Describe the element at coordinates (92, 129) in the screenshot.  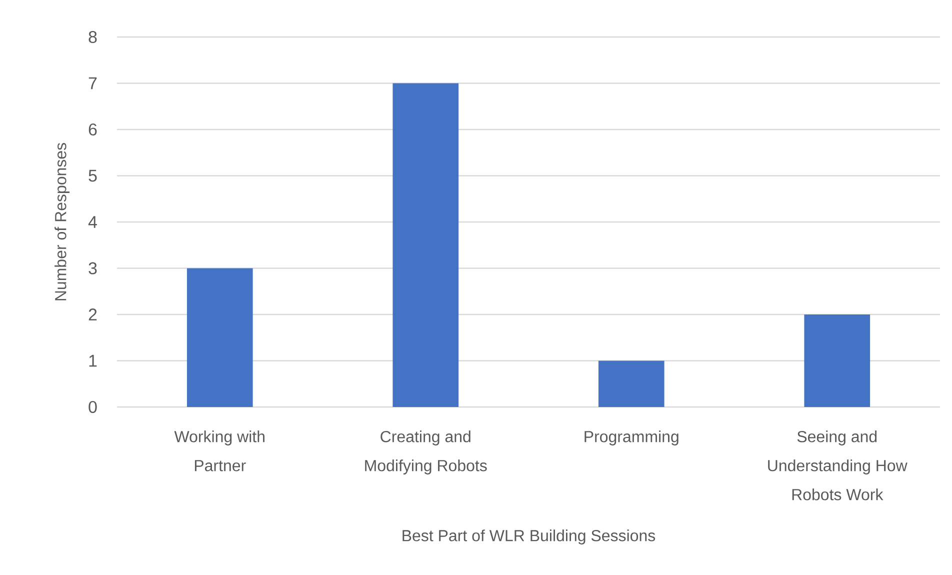
I see `y-tick-label: 6` at that location.